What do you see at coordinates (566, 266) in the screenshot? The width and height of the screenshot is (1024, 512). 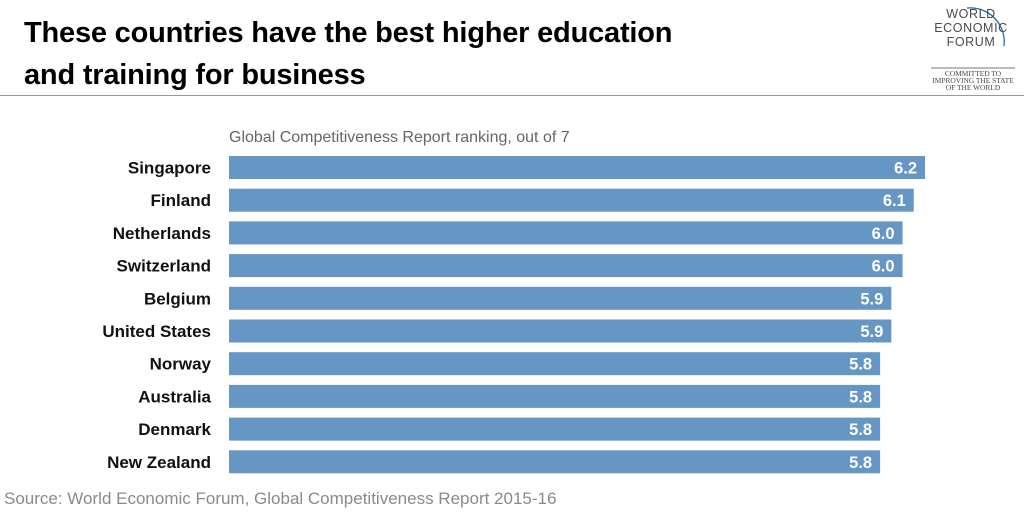 I see `bar-switzerland` at bounding box center [566, 266].